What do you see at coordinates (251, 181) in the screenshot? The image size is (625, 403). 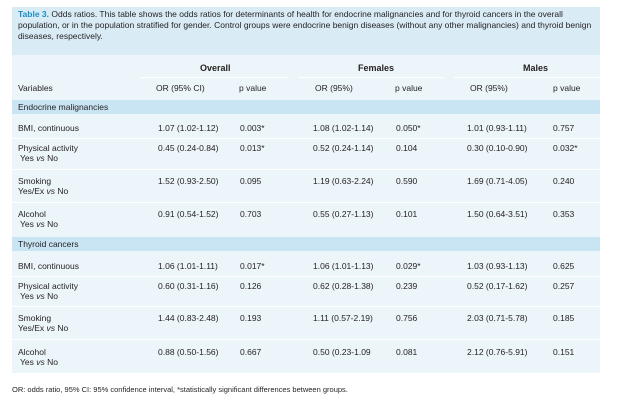 I see `overall-p: 0.095` at bounding box center [251, 181].